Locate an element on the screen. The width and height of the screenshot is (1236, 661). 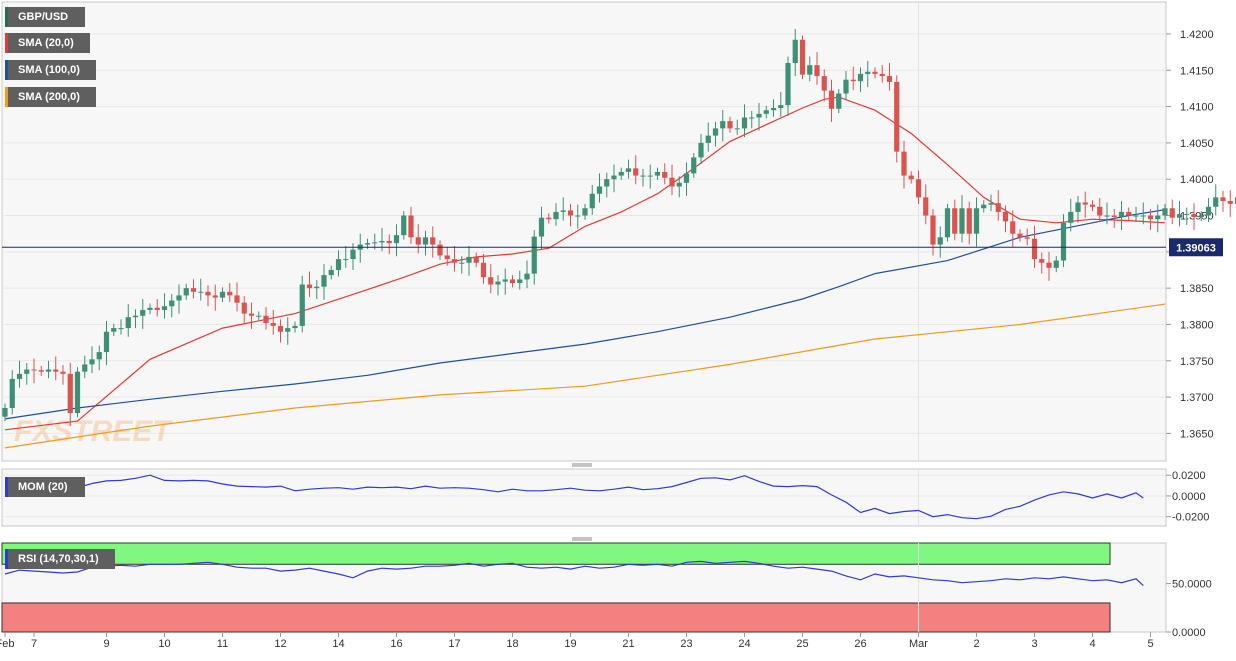
y-tick-label: 1.4100 is located at coordinates (1197, 108).